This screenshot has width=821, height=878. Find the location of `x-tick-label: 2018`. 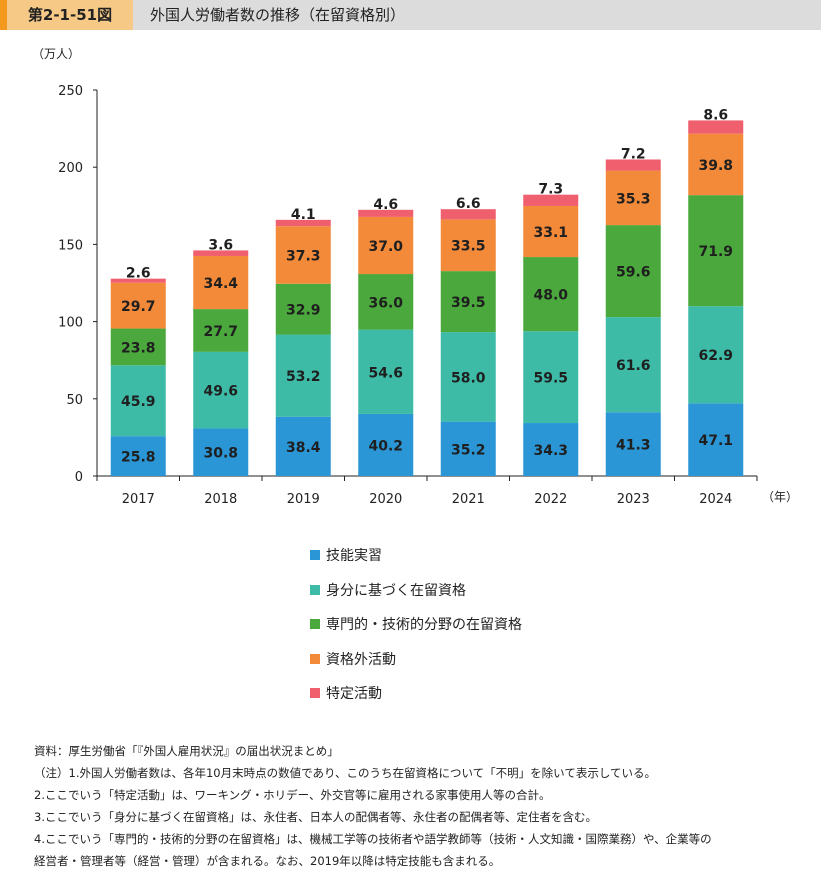

x-tick-label: 2018 is located at coordinates (220, 499).